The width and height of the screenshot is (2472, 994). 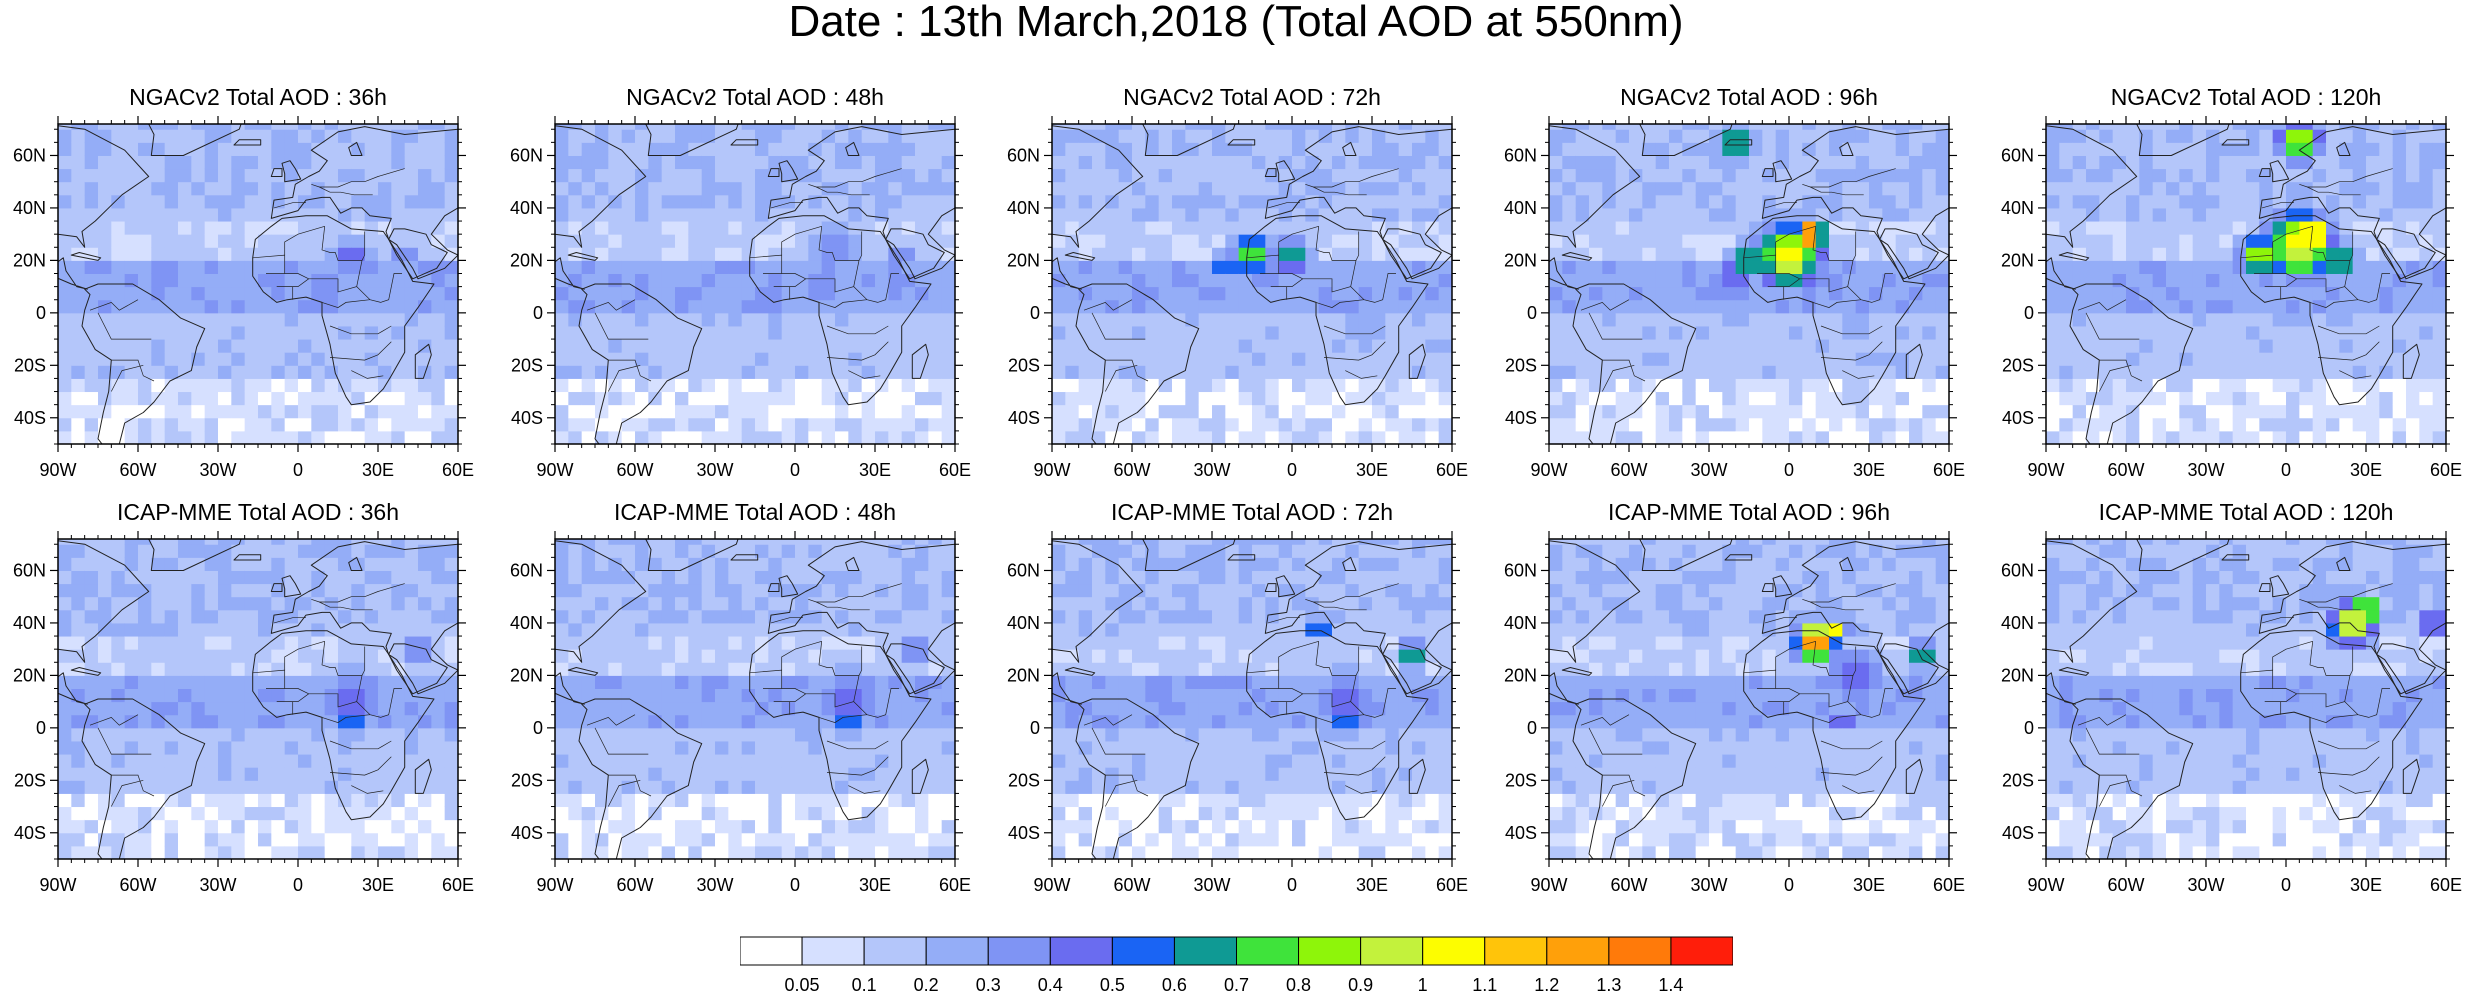 What do you see at coordinates (258, 512) in the screenshot?
I see `panel-title: ICAP-MME Total AOD : 36h` at bounding box center [258, 512].